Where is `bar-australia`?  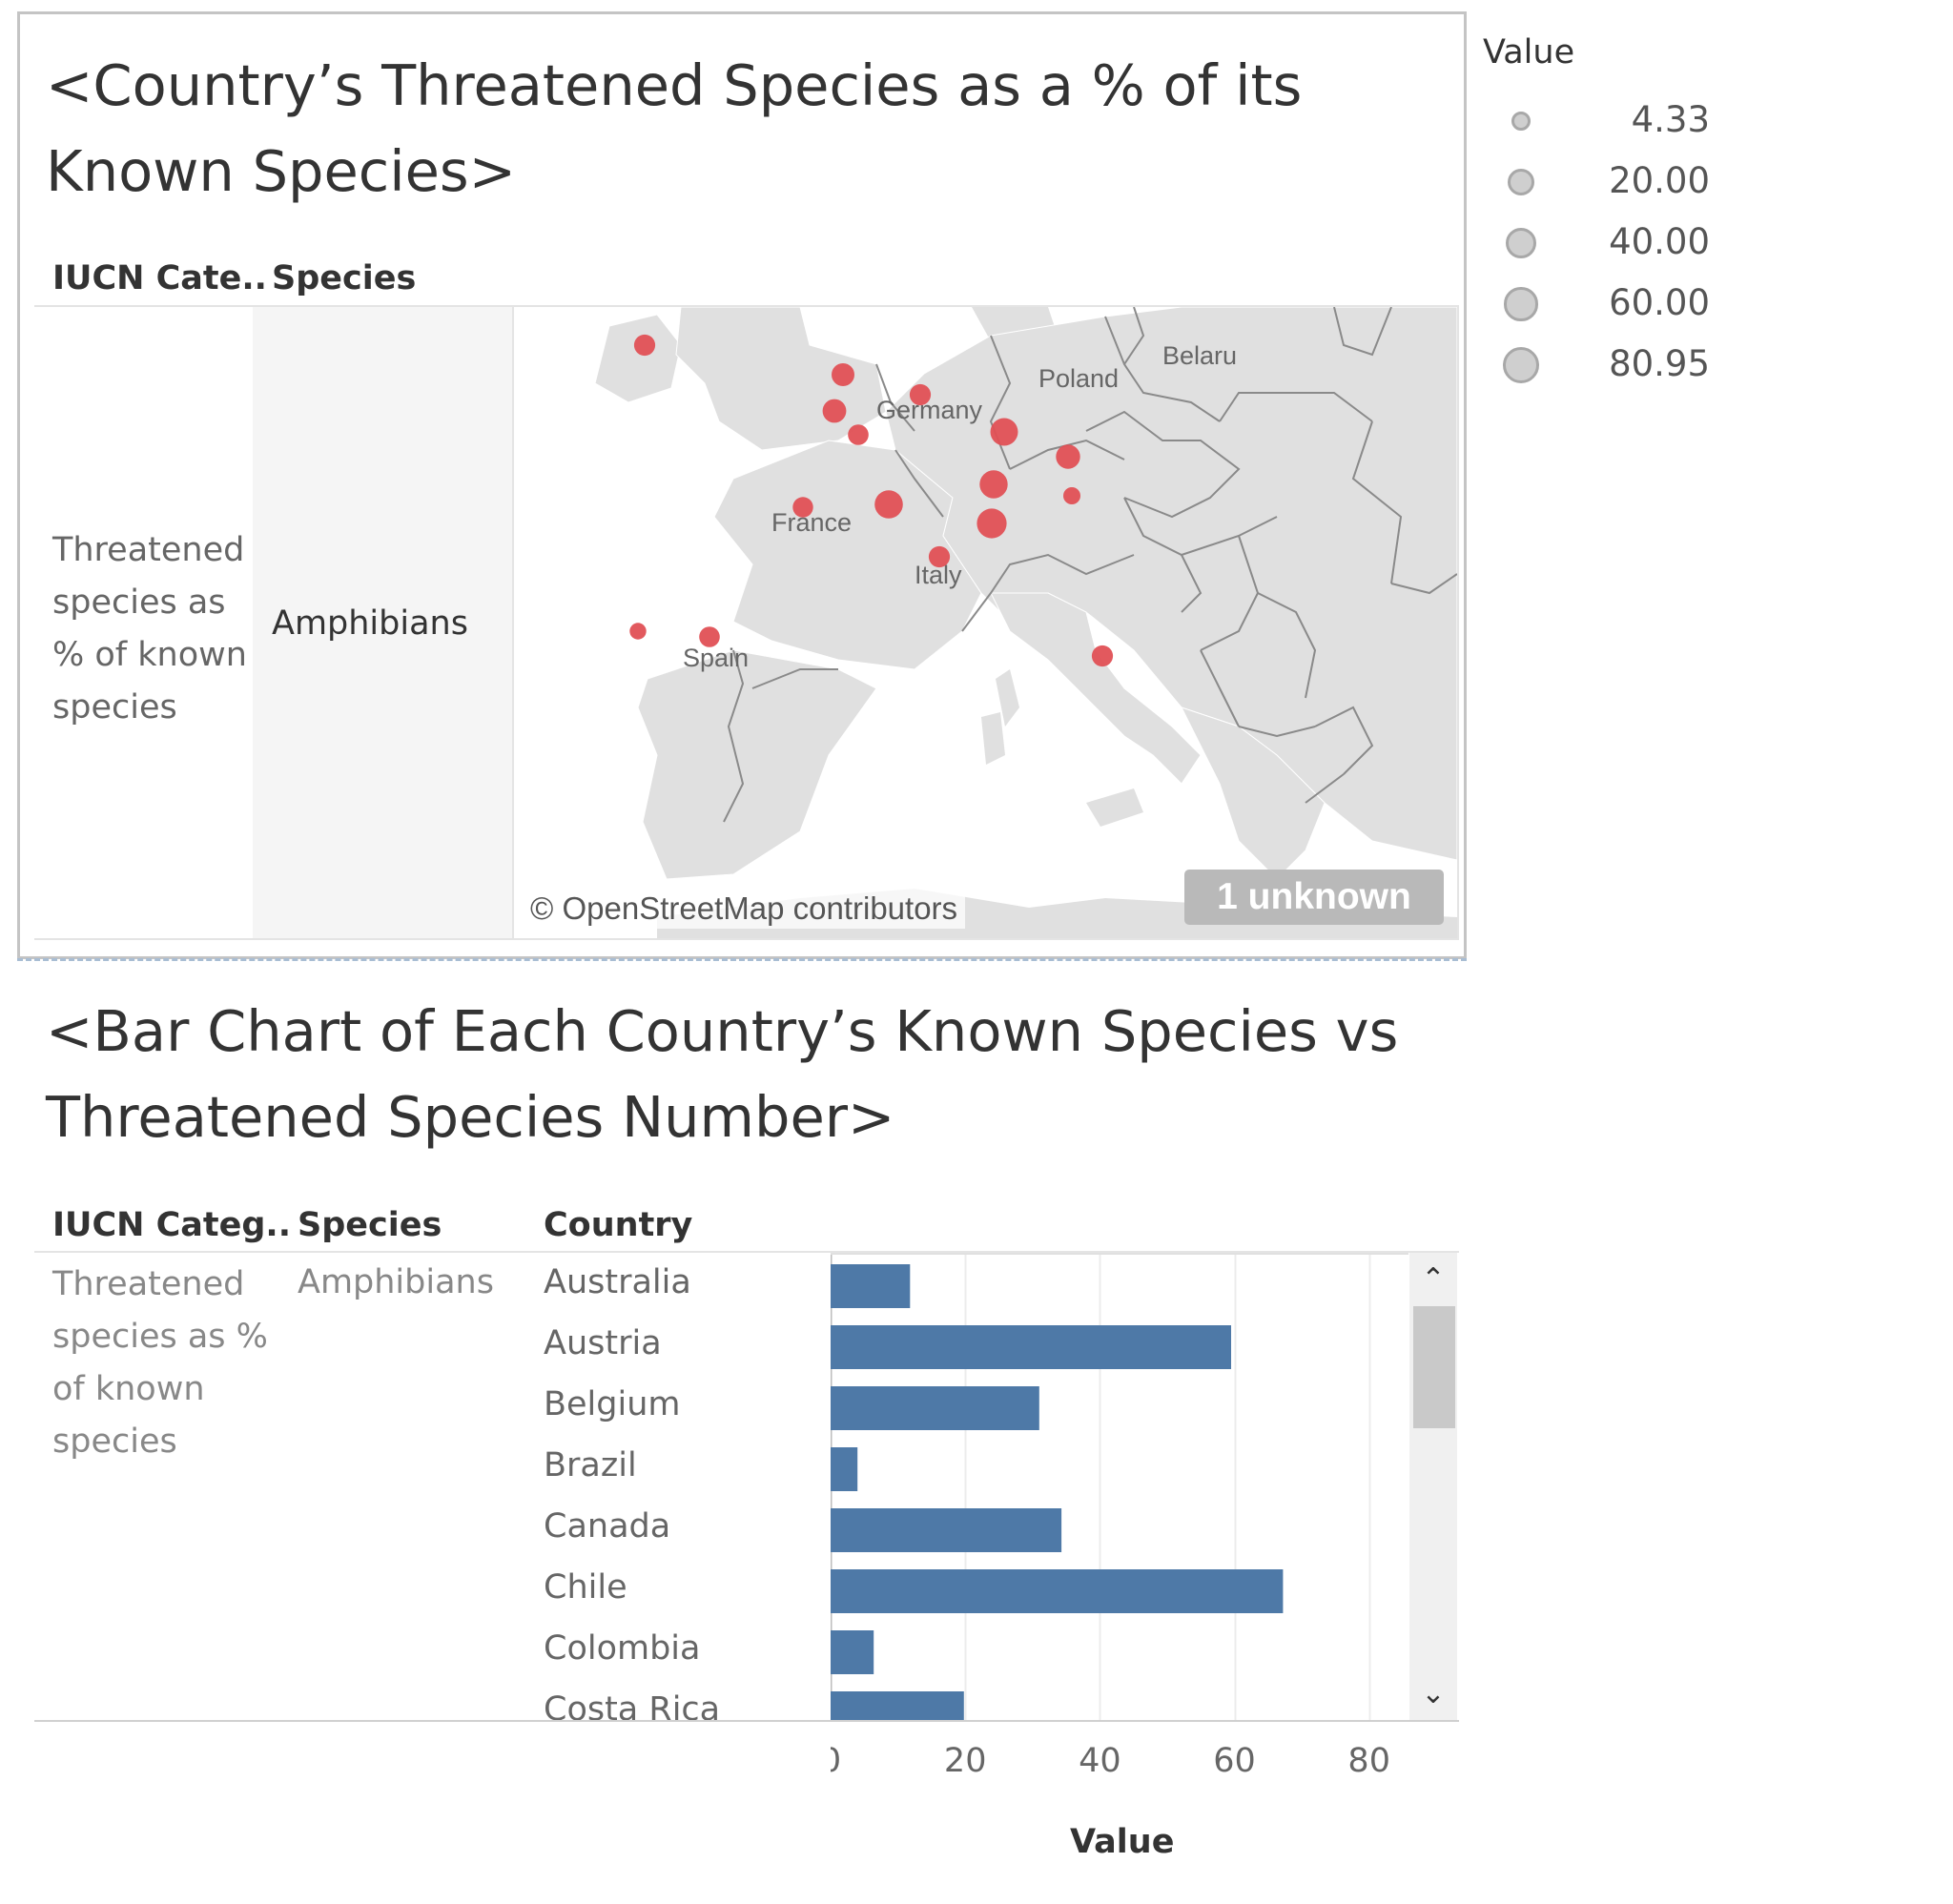 bar-australia is located at coordinates (871, 1286).